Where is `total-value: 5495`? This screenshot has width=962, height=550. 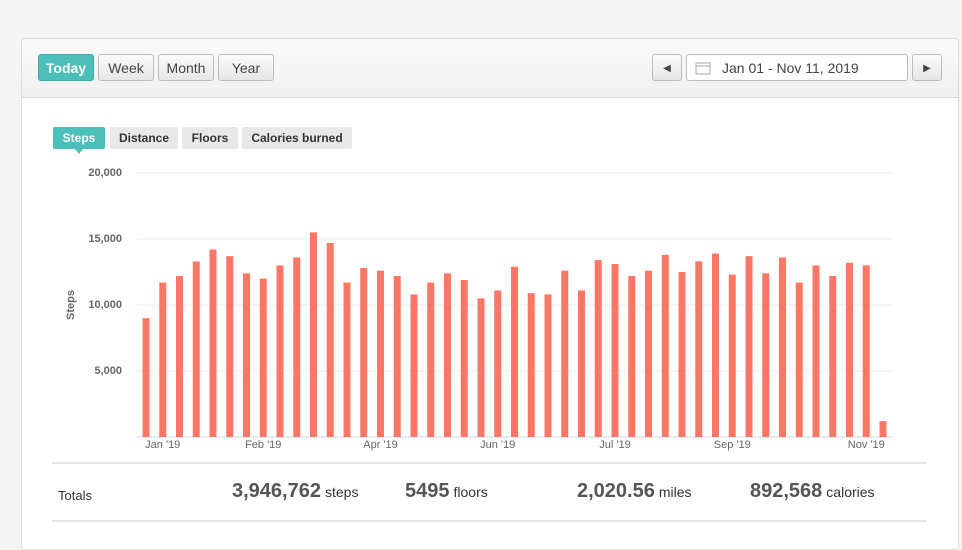 total-value: 5495 is located at coordinates (427, 491).